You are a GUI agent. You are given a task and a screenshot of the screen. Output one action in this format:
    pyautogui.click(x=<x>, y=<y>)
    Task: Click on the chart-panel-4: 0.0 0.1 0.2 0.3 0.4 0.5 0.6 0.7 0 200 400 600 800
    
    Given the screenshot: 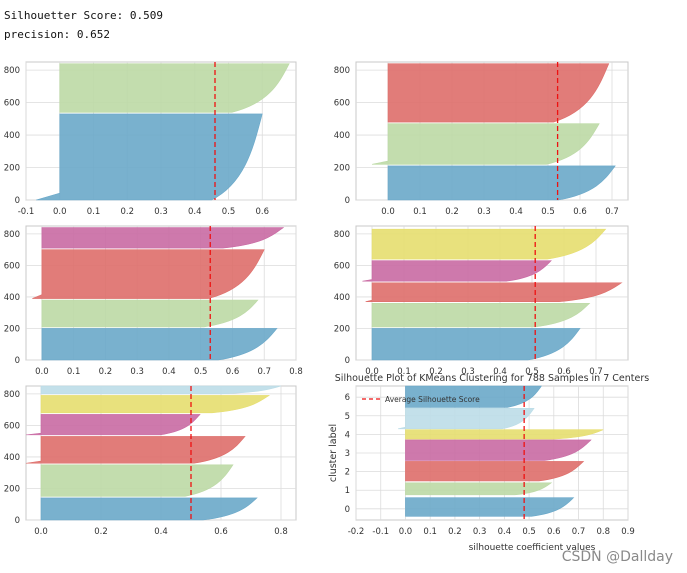 What is the action you would take?
    pyautogui.click(x=481, y=301)
    